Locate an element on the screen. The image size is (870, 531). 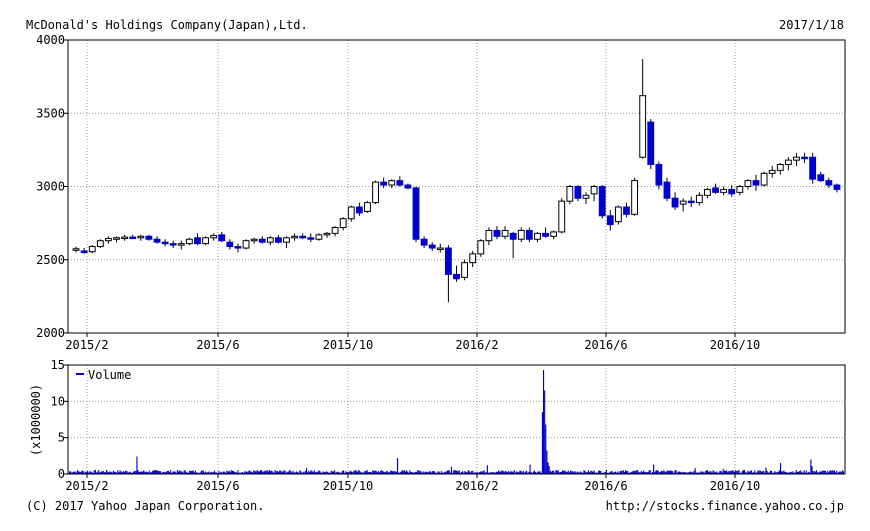
price-y-tick-label: 2000 is located at coordinates (50, 333).